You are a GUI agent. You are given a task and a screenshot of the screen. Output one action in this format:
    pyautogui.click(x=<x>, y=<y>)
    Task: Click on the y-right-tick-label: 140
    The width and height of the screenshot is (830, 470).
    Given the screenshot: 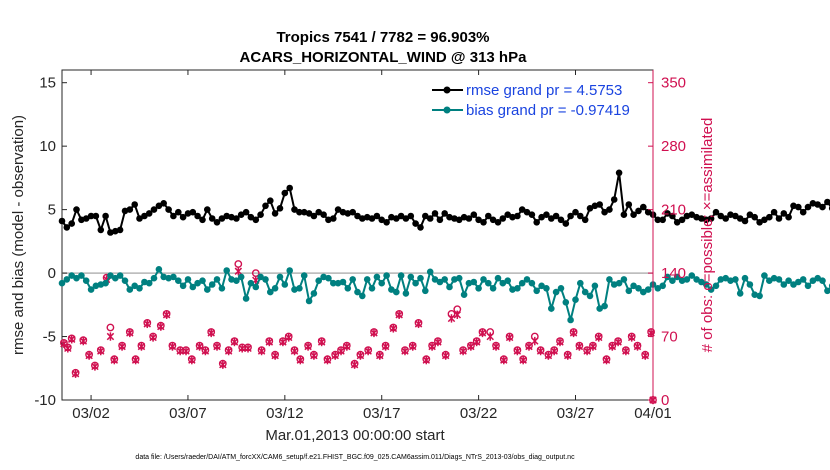 What is the action you would take?
    pyautogui.click(x=673, y=273)
    